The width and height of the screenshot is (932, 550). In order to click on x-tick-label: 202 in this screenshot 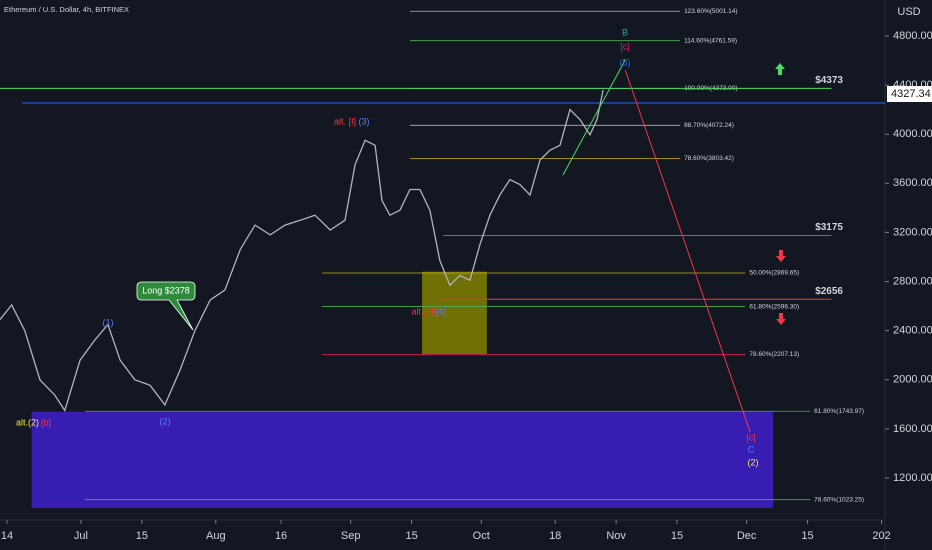, I will do `click(881, 536)`.